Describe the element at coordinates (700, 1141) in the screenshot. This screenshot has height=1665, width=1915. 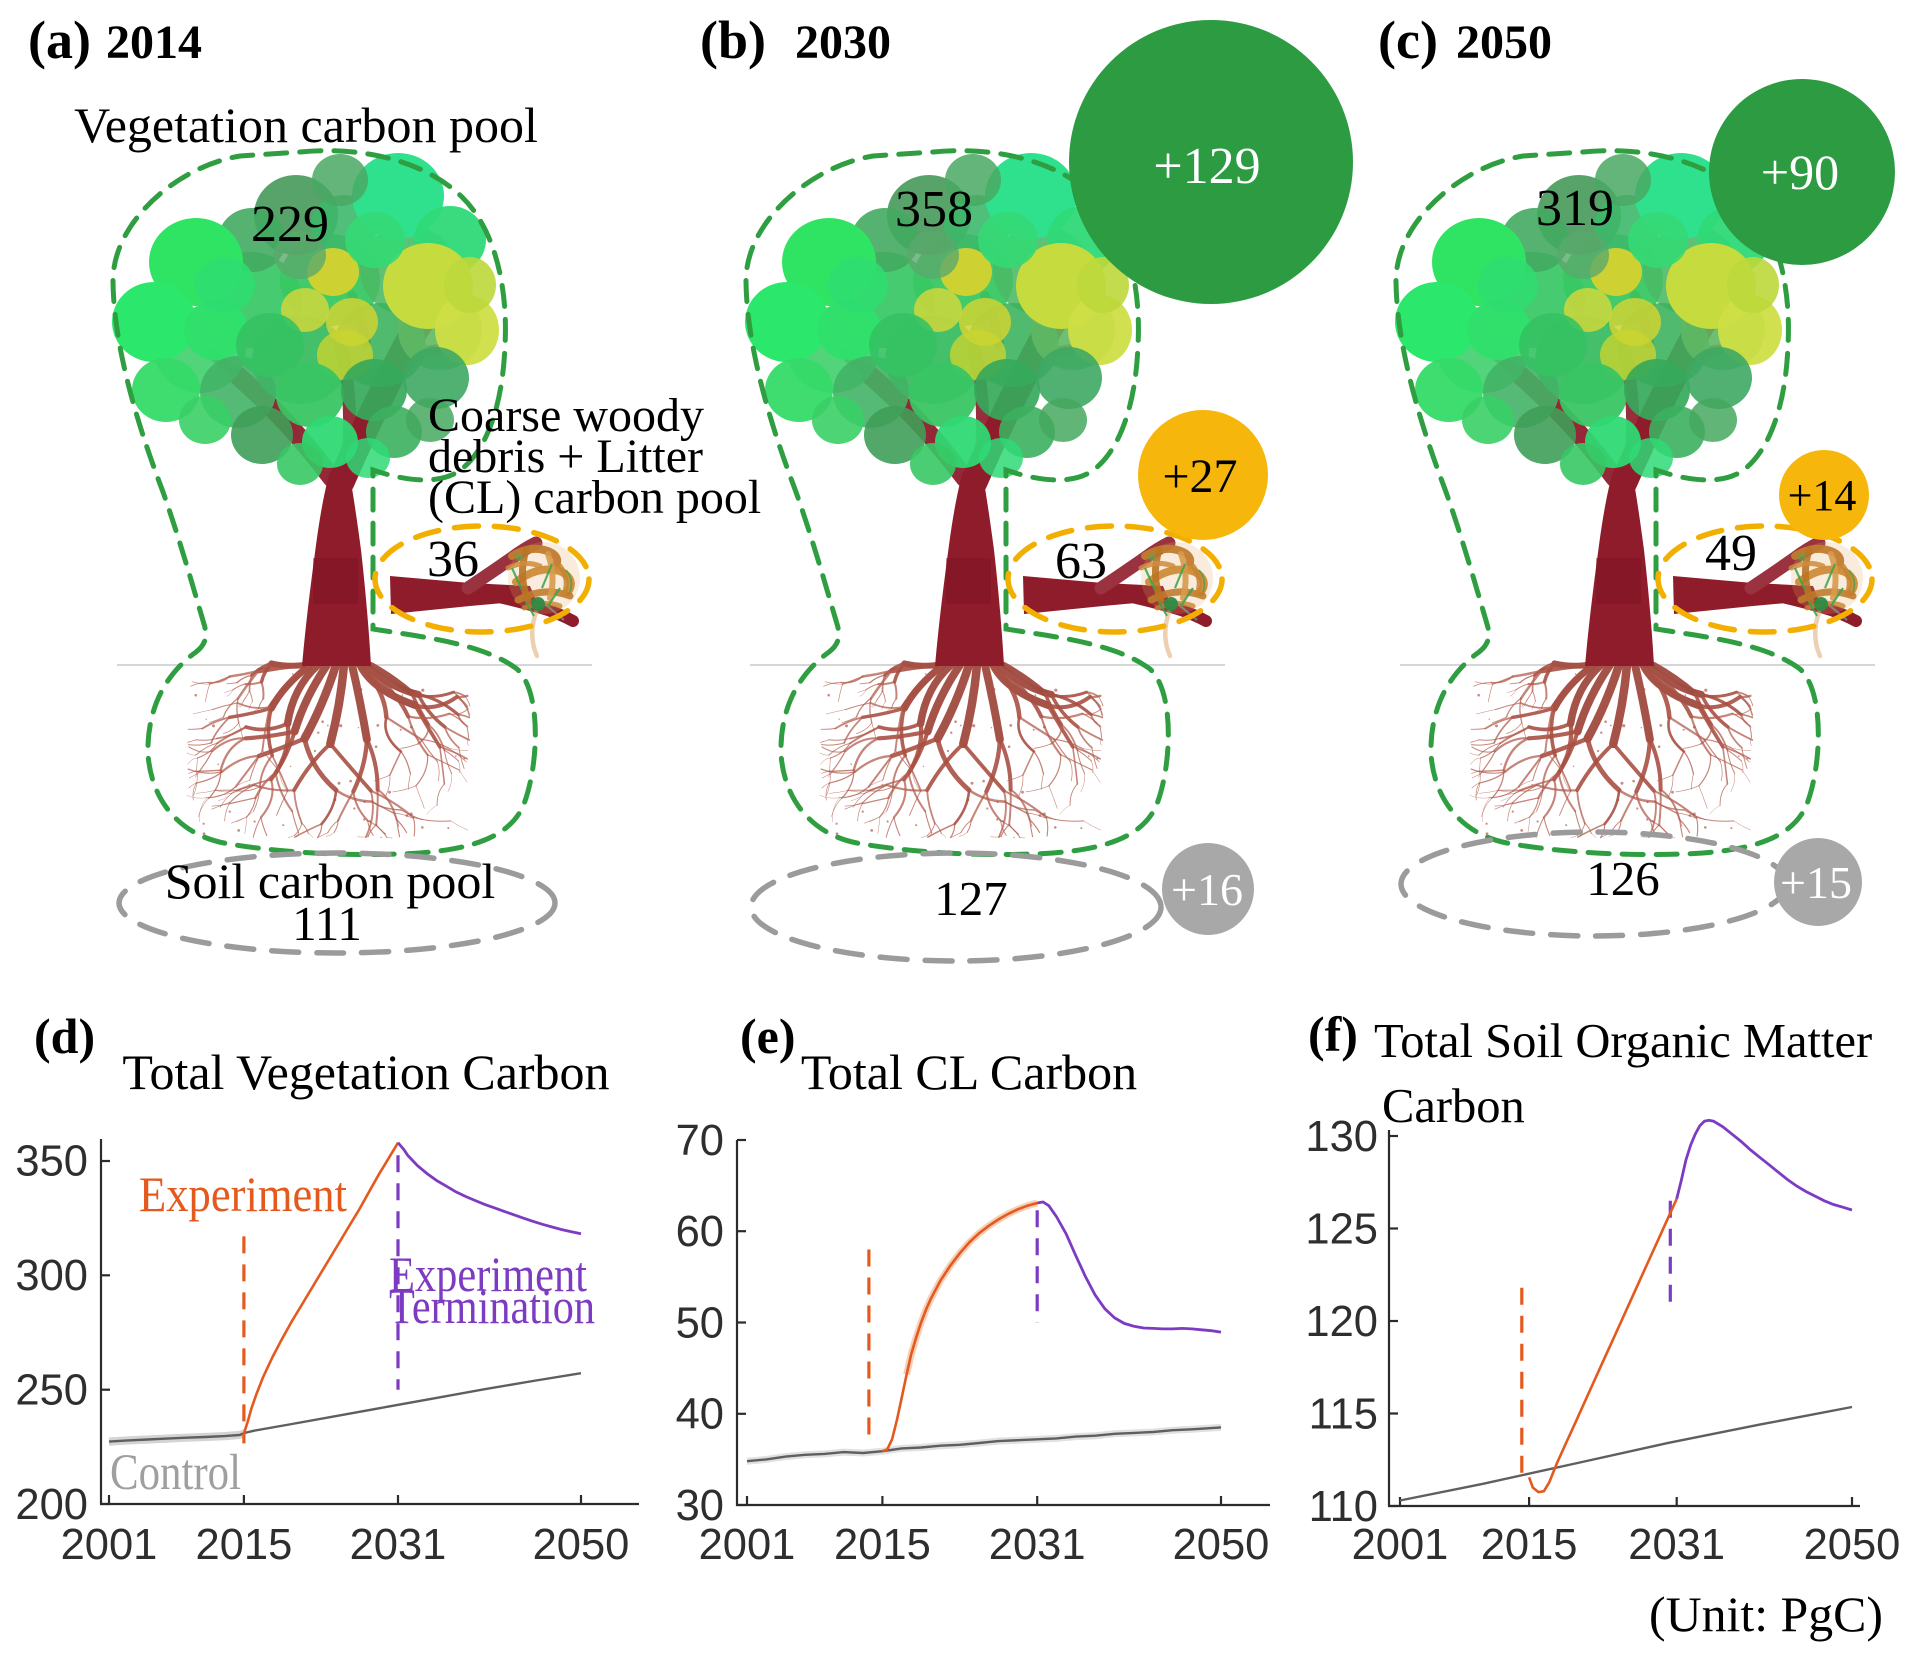
I see `svg-text: 70` at that location.